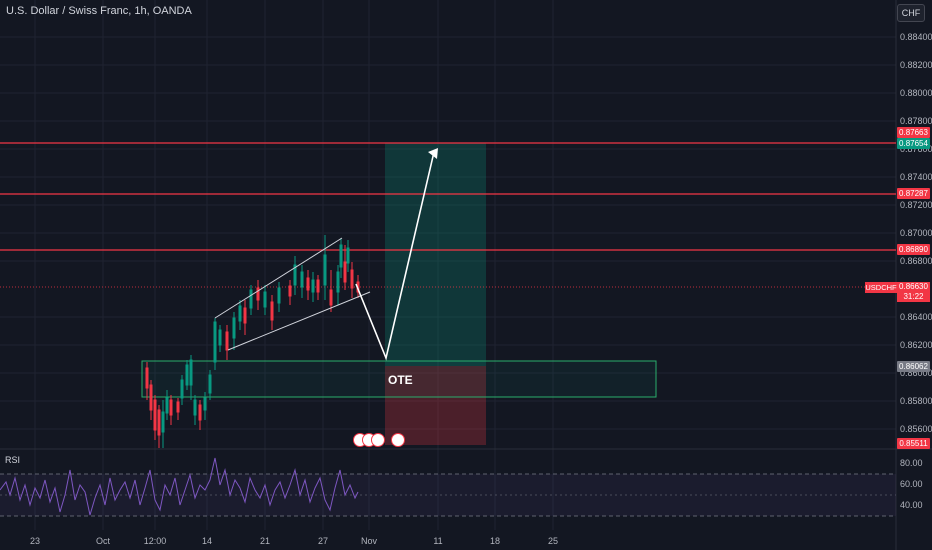  What do you see at coordinates (916, 261) in the screenshot?
I see `price-tick: 0.86800` at bounding box center [916, 261].